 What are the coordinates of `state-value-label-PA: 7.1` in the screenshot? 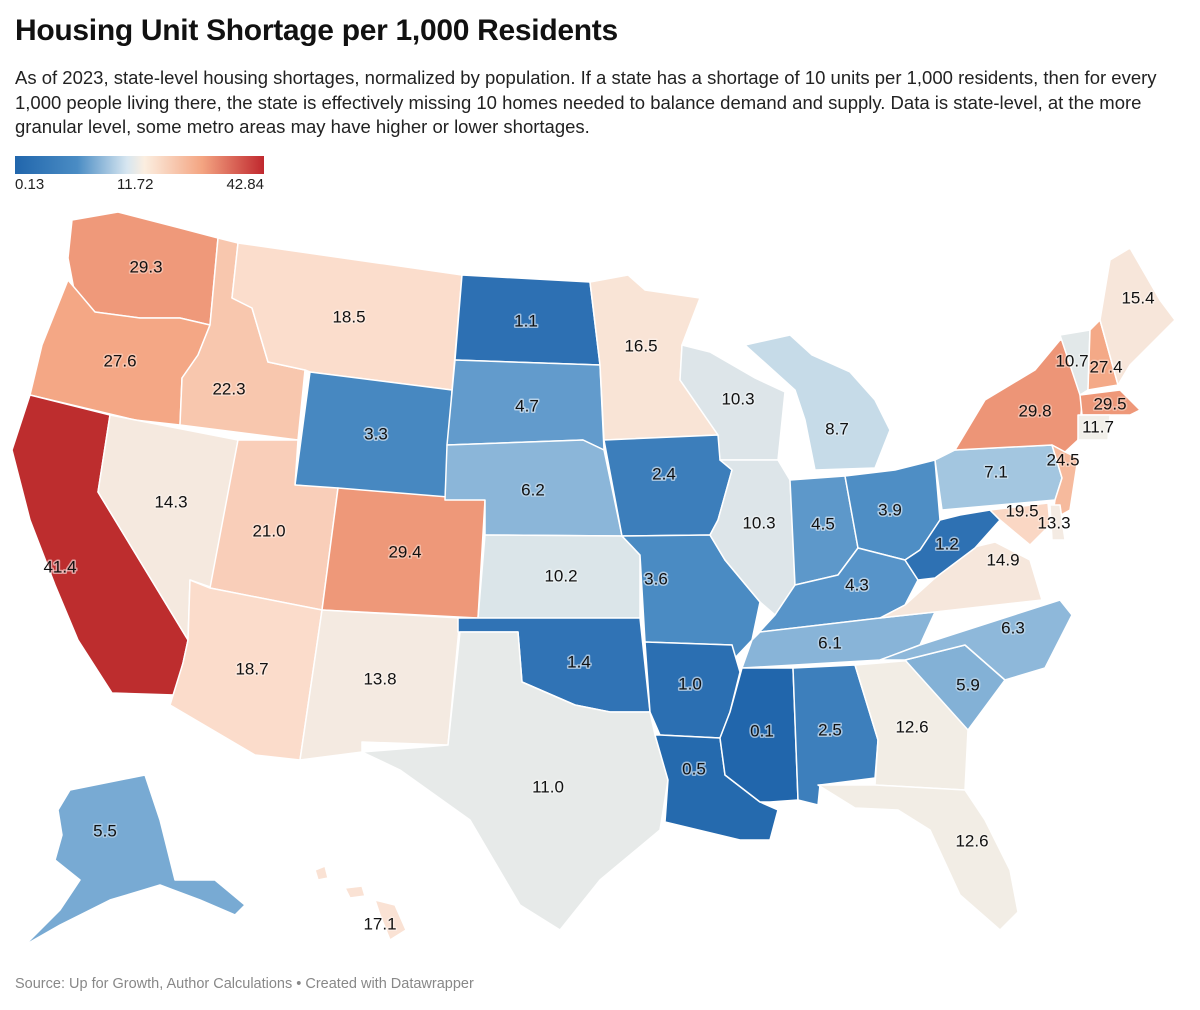 It's located at (996, 471).